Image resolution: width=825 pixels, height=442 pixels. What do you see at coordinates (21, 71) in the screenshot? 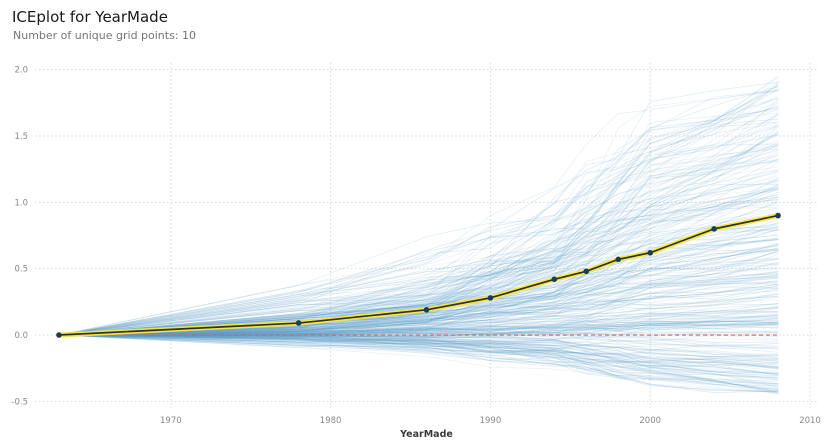
I see `y-tick-label: 2.0` at bounding box center [21, 71].